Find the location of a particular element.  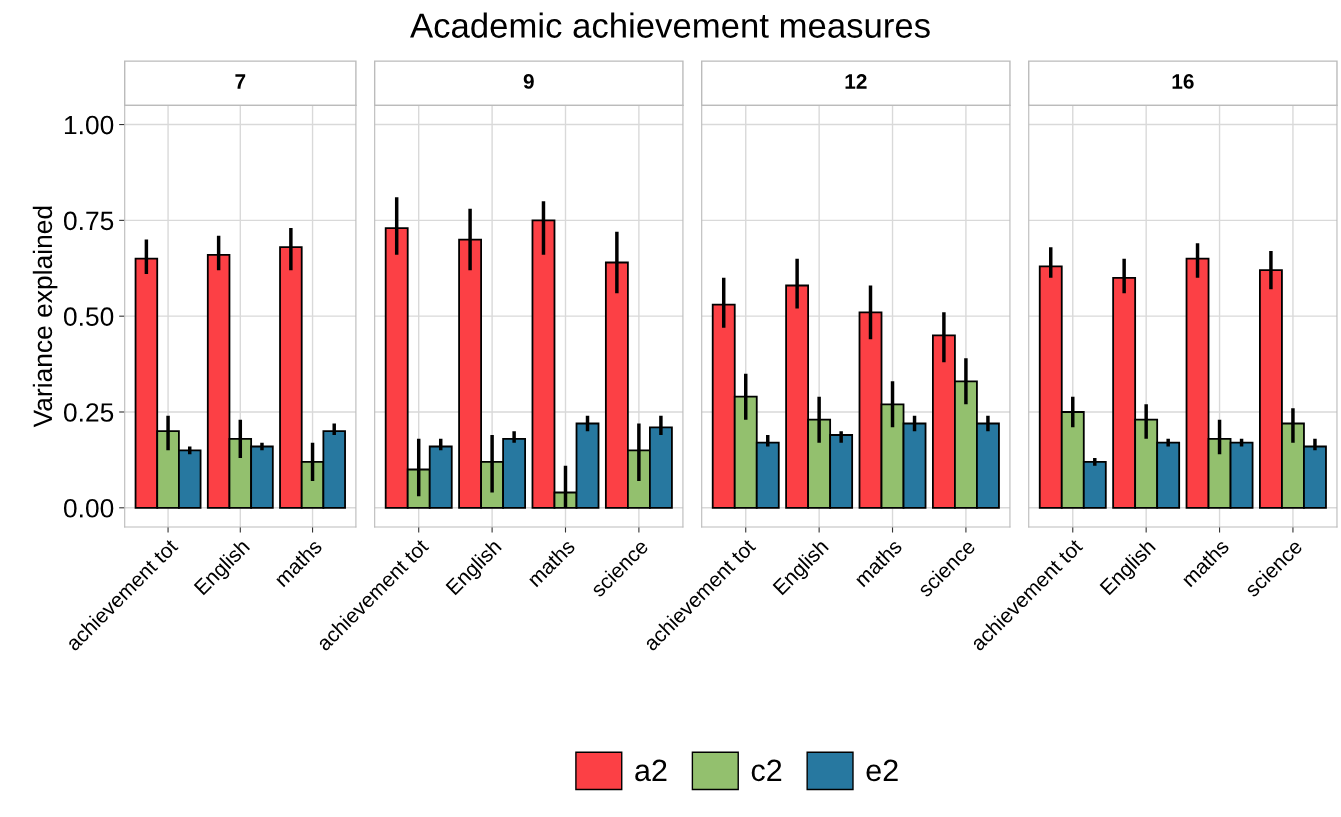

legend-label: c2 is located at coordinates (766, 770).